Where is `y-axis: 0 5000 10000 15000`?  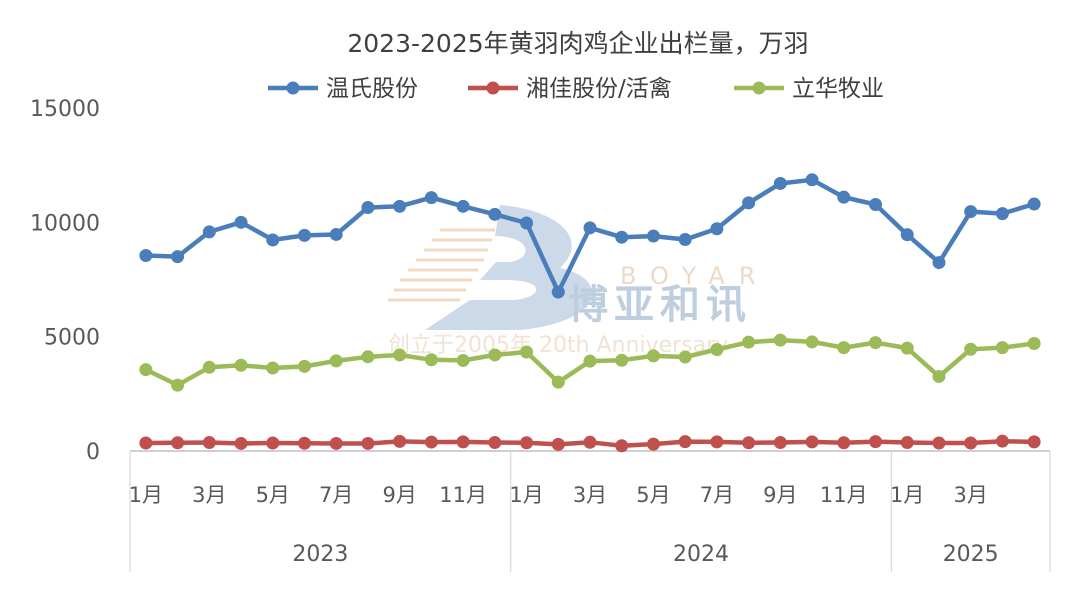 y-axis: 0 5000 10000 15000 is located at coordinates (65, 281).